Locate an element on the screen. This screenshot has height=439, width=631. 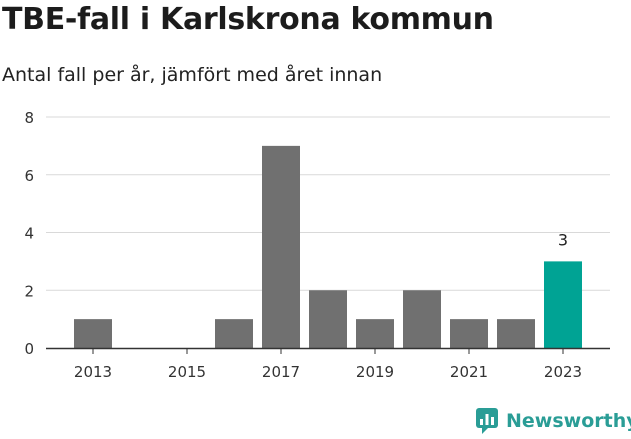
chart-title: TBE-fall i Karlskrona kommun is located at coordinates (248, 19).